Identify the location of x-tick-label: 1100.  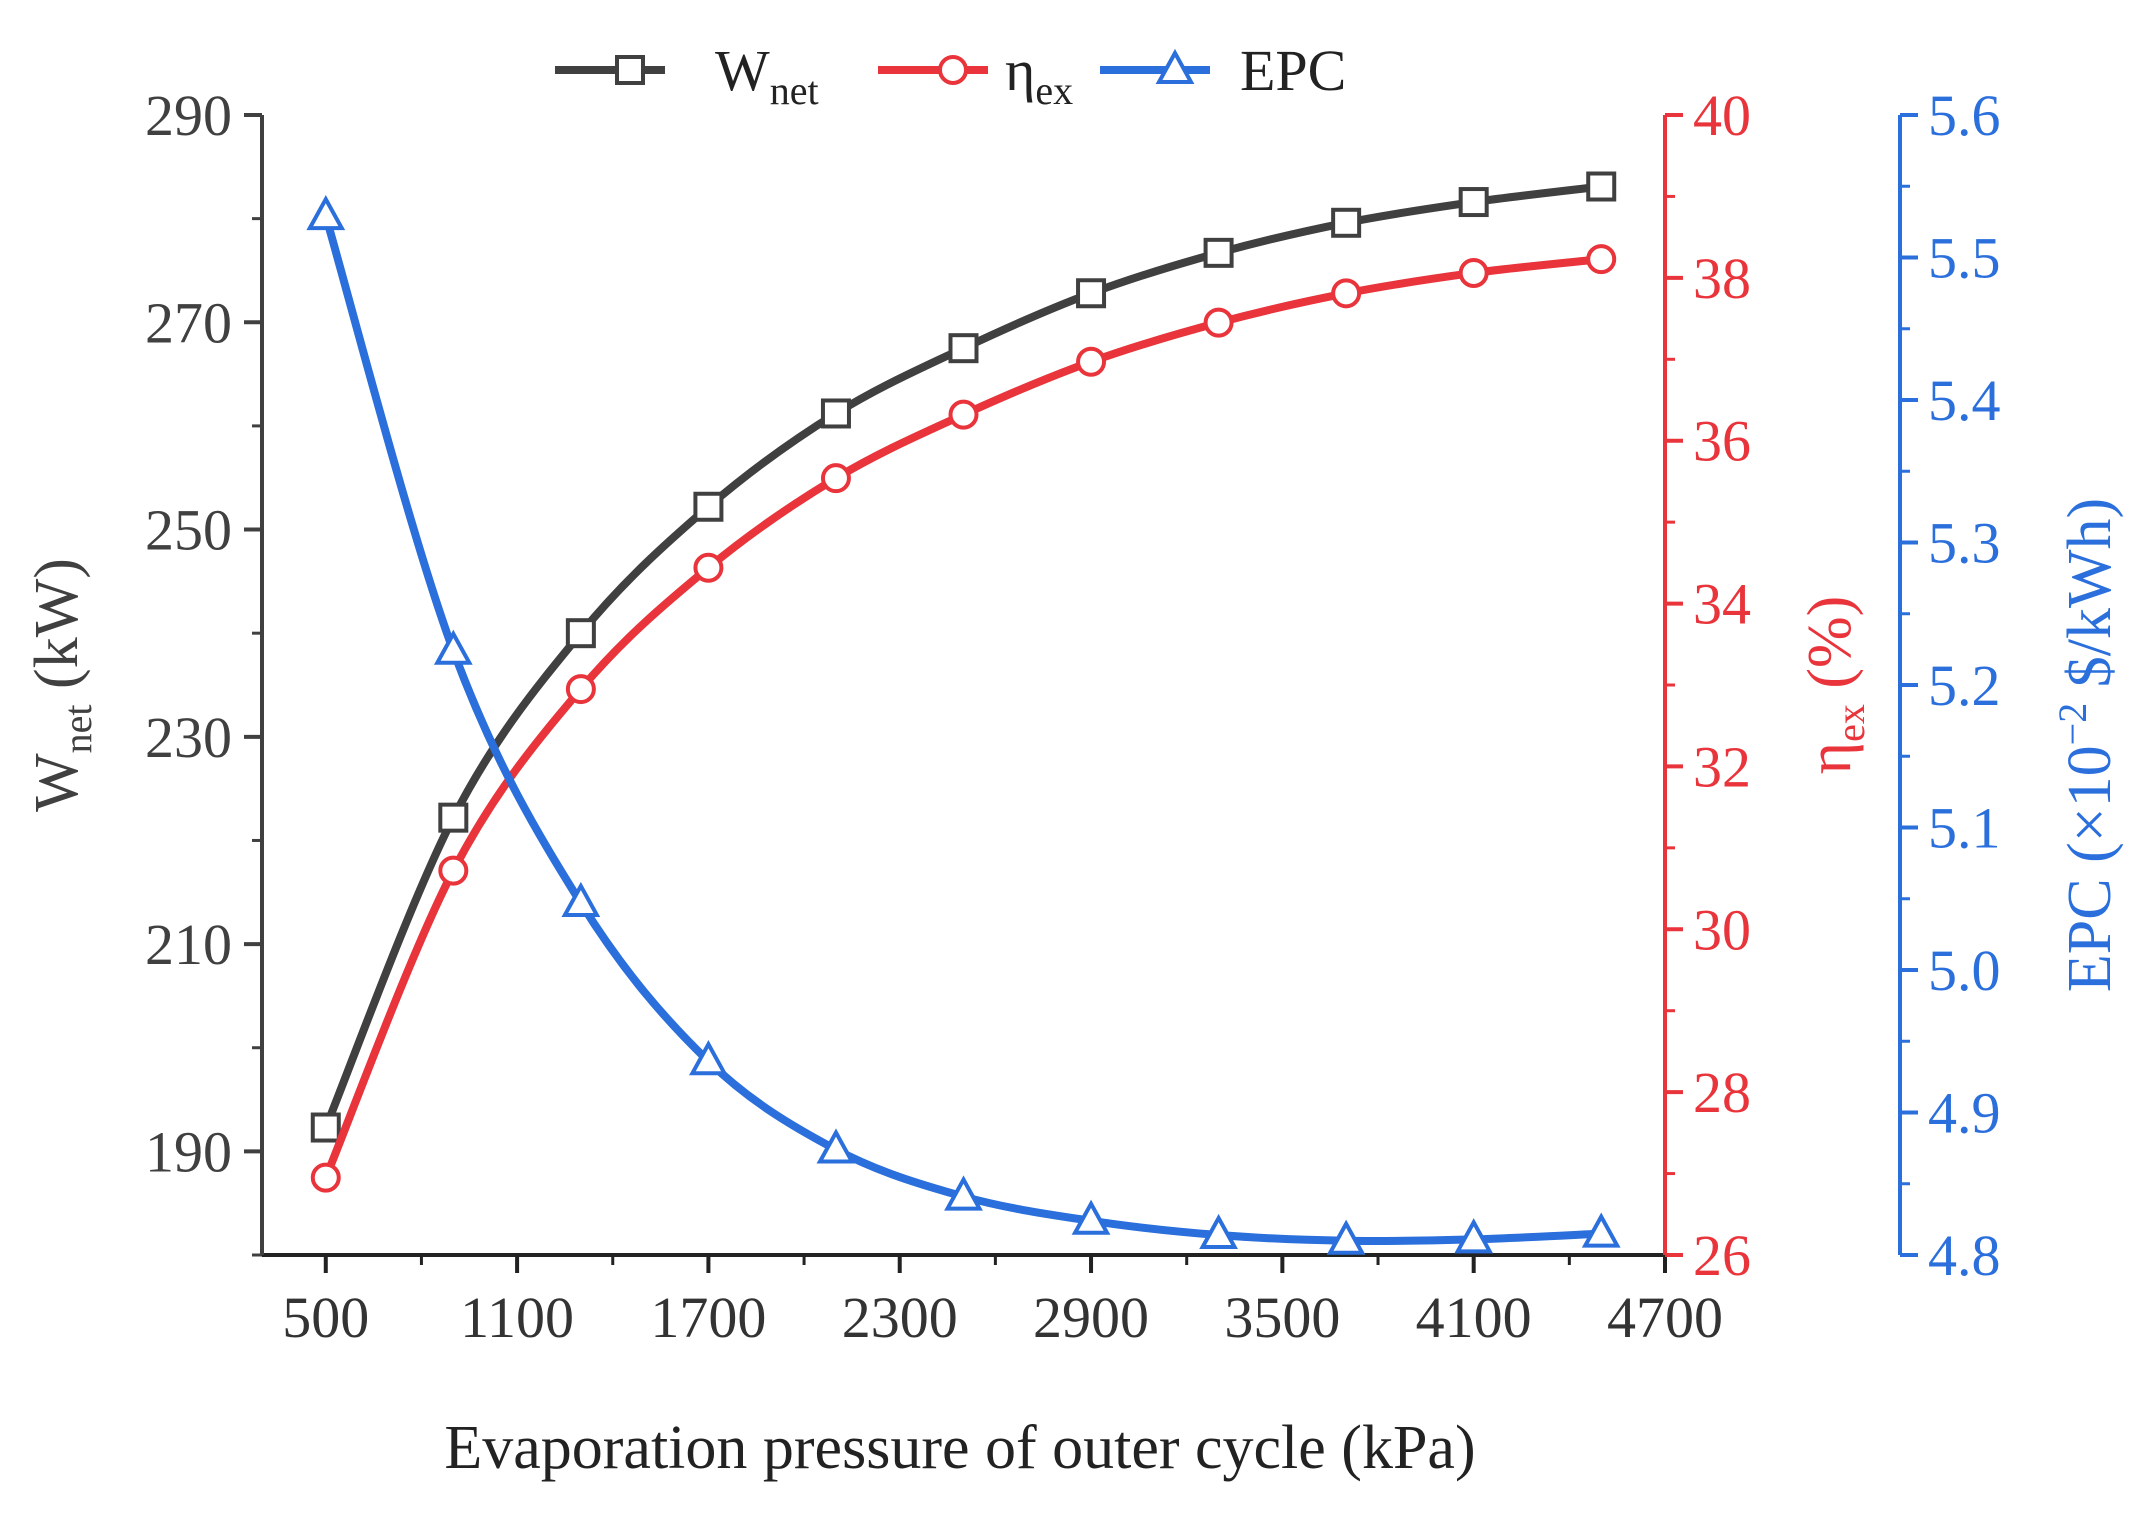
(517, 1317).